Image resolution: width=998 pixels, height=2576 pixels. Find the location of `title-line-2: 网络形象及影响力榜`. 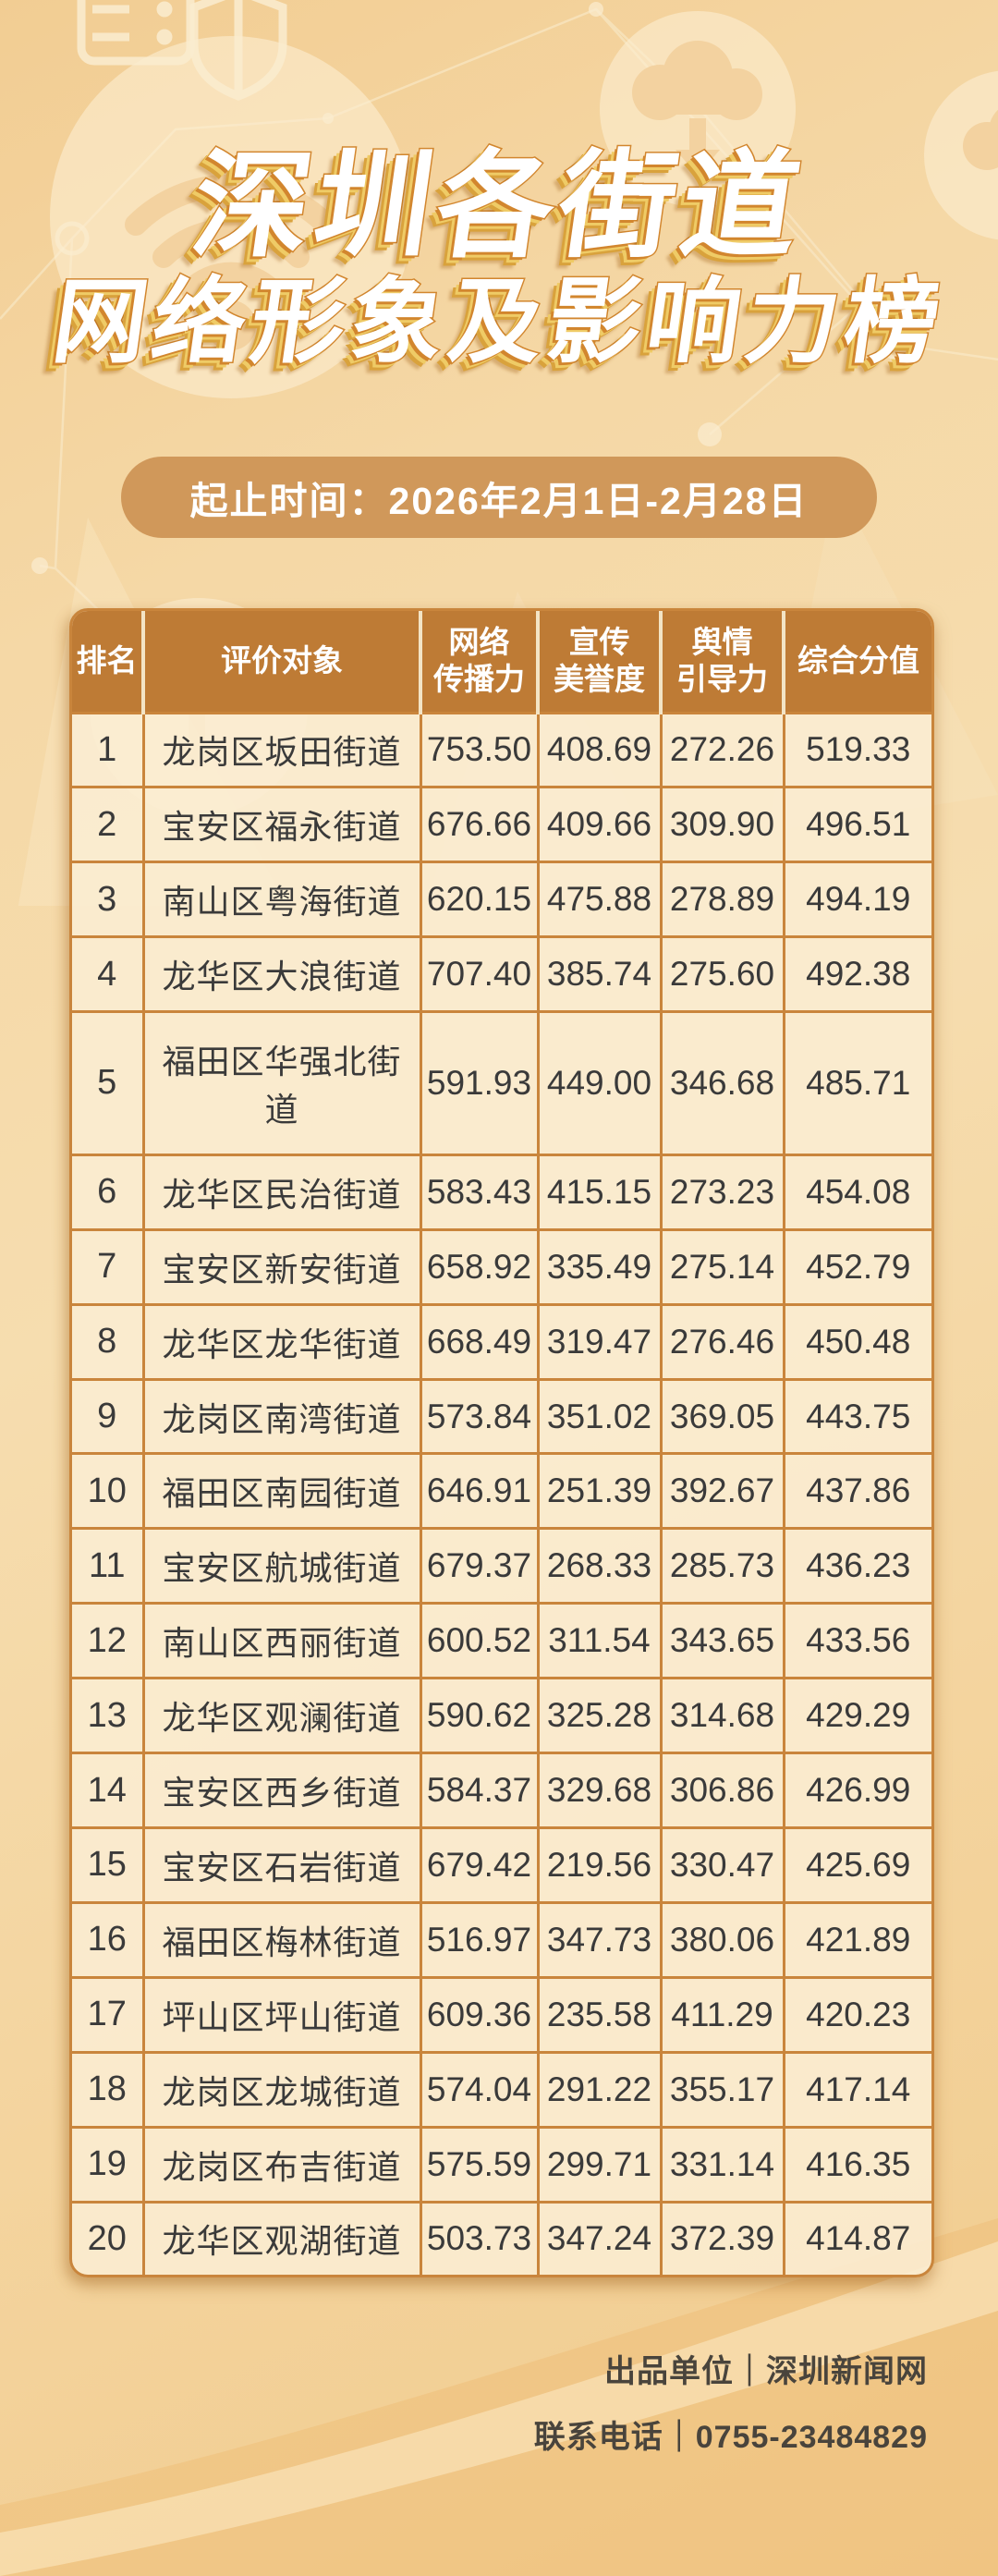

title-line-2: 网络形象及影响力榜 is located at coordinates (499, 323).